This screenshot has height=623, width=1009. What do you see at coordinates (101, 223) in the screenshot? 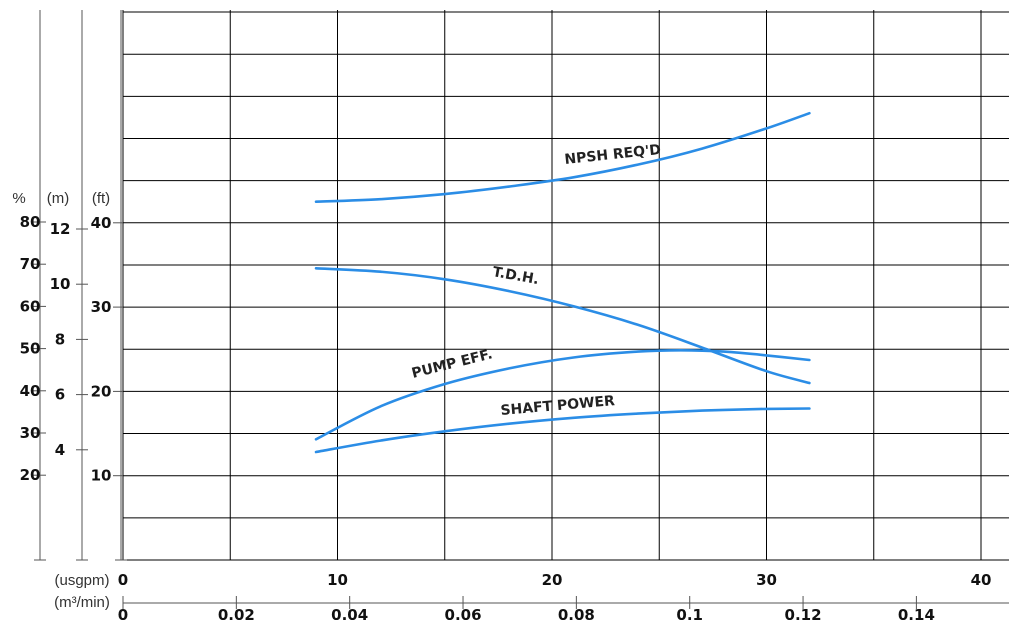
I see `y-tick-label-feet: 40` at bounding box center [101, 223].